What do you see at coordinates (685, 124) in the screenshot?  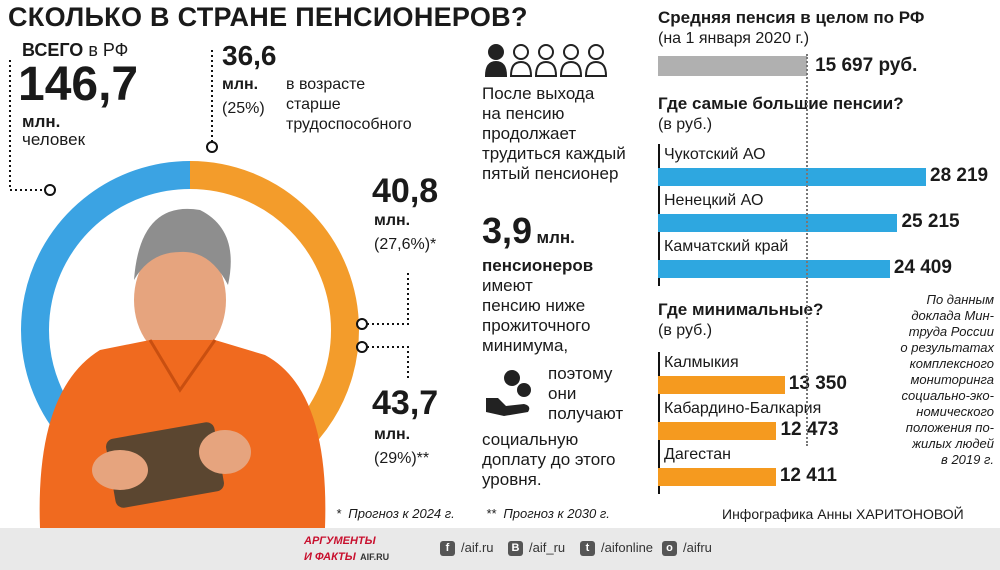 I see `max-subtitle: (в руб.)` at bounding box center [685, 124].